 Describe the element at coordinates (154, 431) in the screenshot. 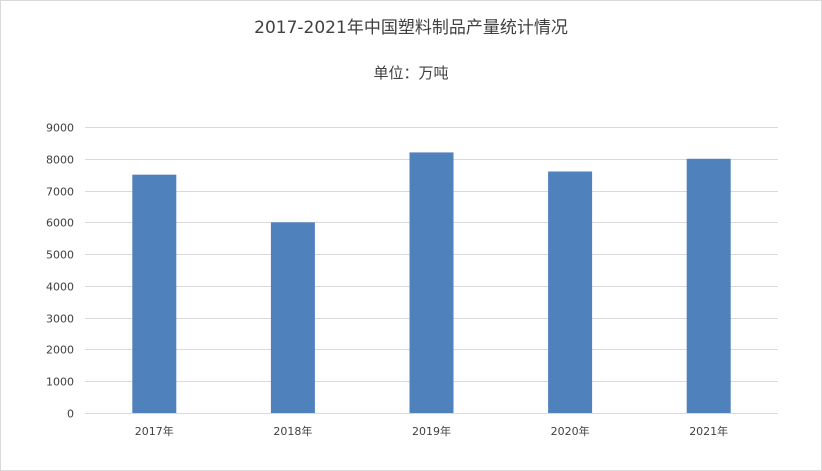

I see `x-tick-label: 2017年` at that location.